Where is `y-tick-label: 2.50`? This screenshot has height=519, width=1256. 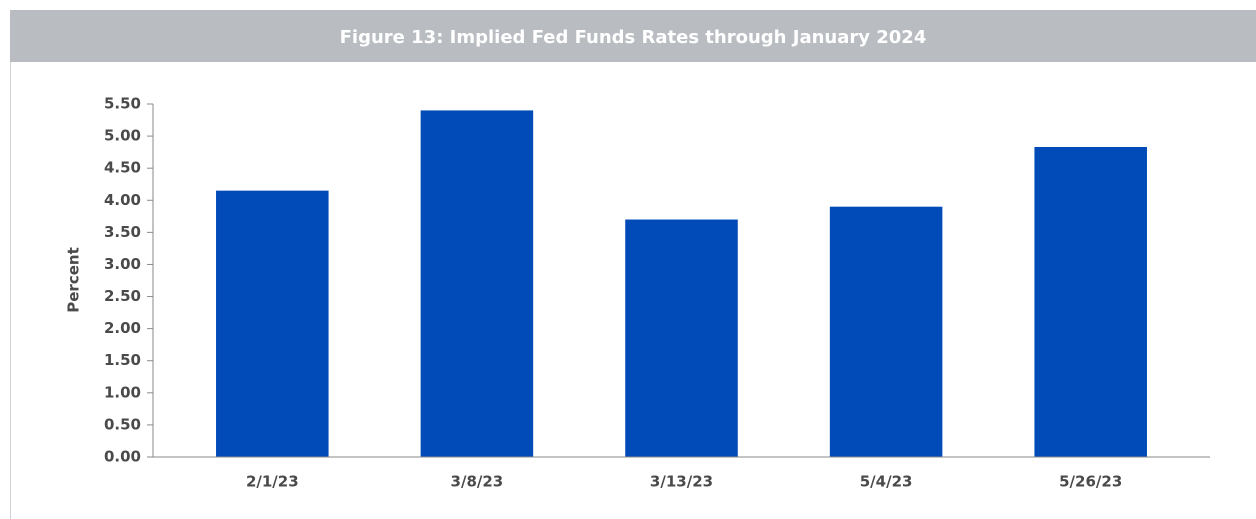
y-tick-label: 2.50 is located at coordinates (122, 296).